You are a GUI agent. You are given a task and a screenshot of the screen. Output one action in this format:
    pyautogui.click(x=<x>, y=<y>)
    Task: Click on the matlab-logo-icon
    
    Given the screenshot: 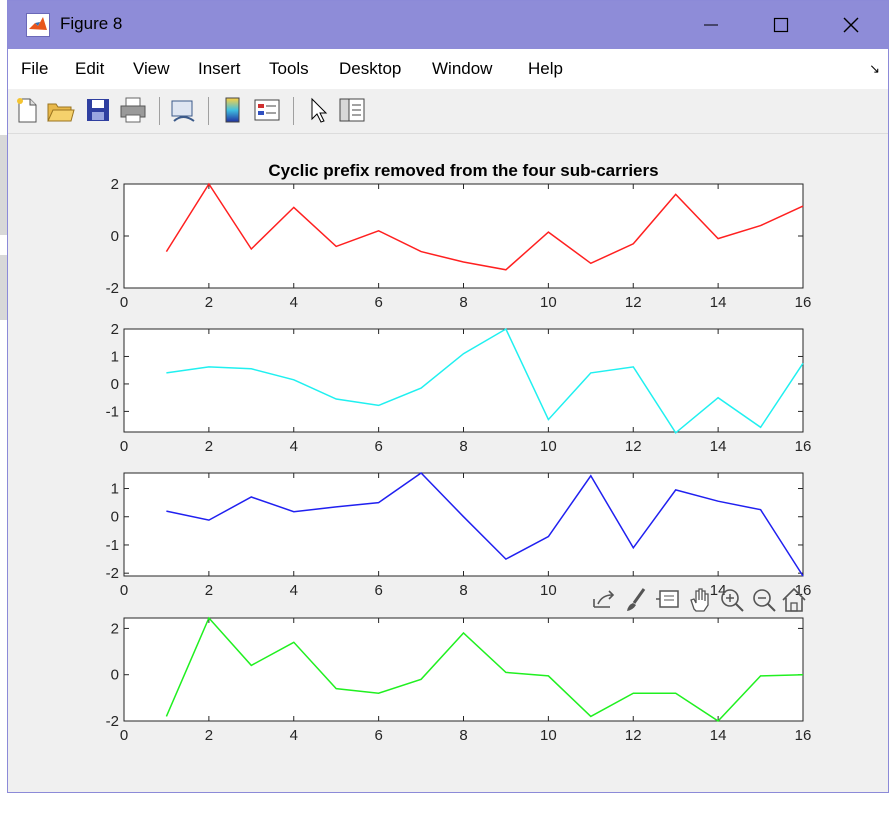 What is the action you would take?
    pyautogui.click(x=38, y=25)
    